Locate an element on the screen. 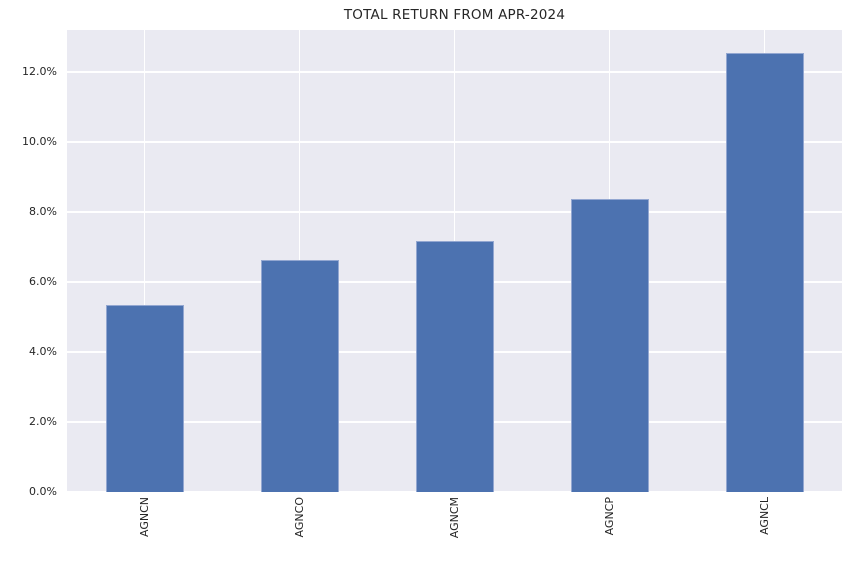  y-tick-label: 10.0% is located at coordinates (39, 141).